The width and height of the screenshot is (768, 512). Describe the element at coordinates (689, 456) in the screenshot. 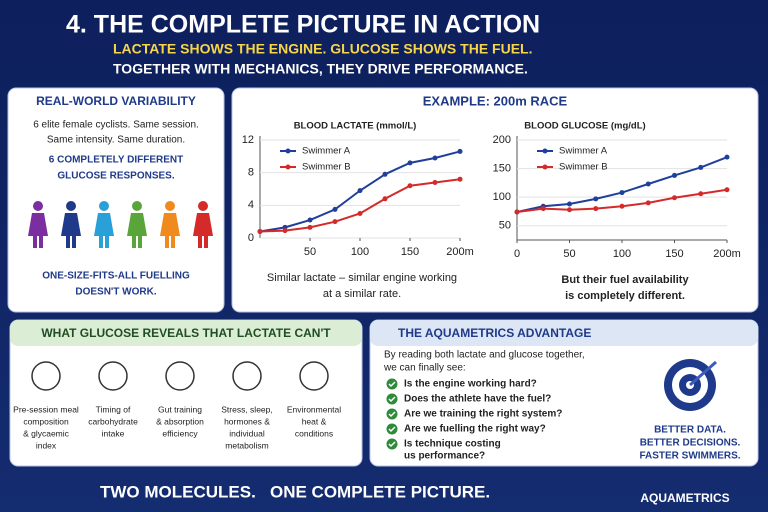

I see `tagline: FASTER SWIMMERS.` at that location.